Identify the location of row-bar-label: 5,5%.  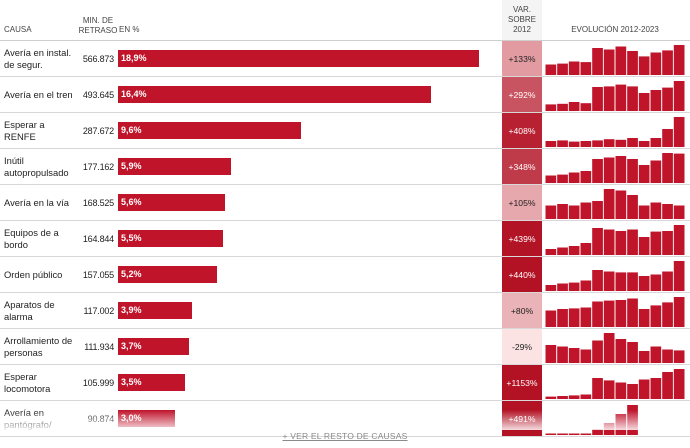
(131, 238).